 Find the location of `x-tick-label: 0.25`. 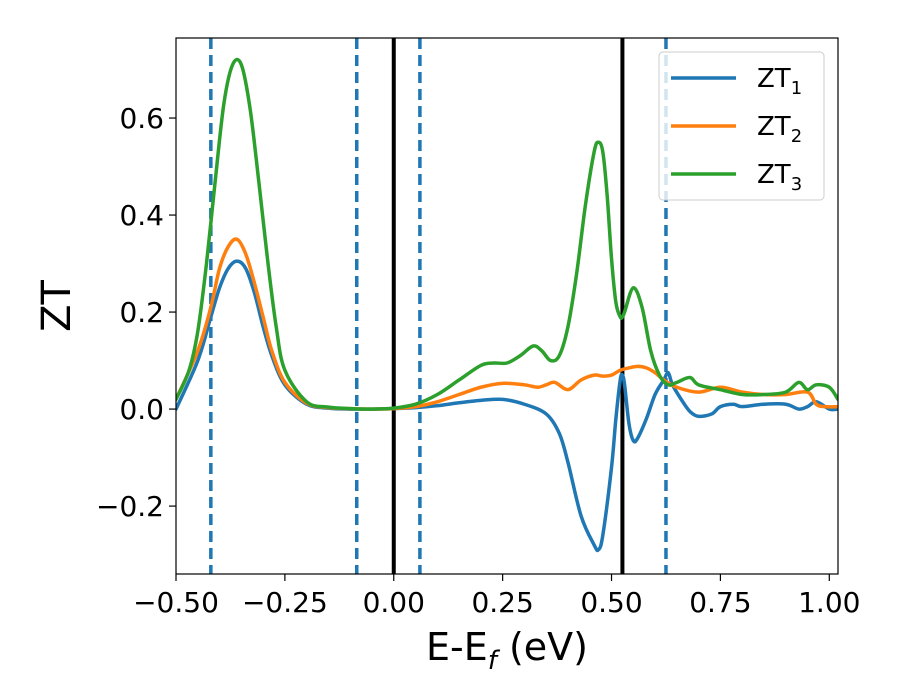

x-tick-label: 0.25 is located at coordinates (502, 602).